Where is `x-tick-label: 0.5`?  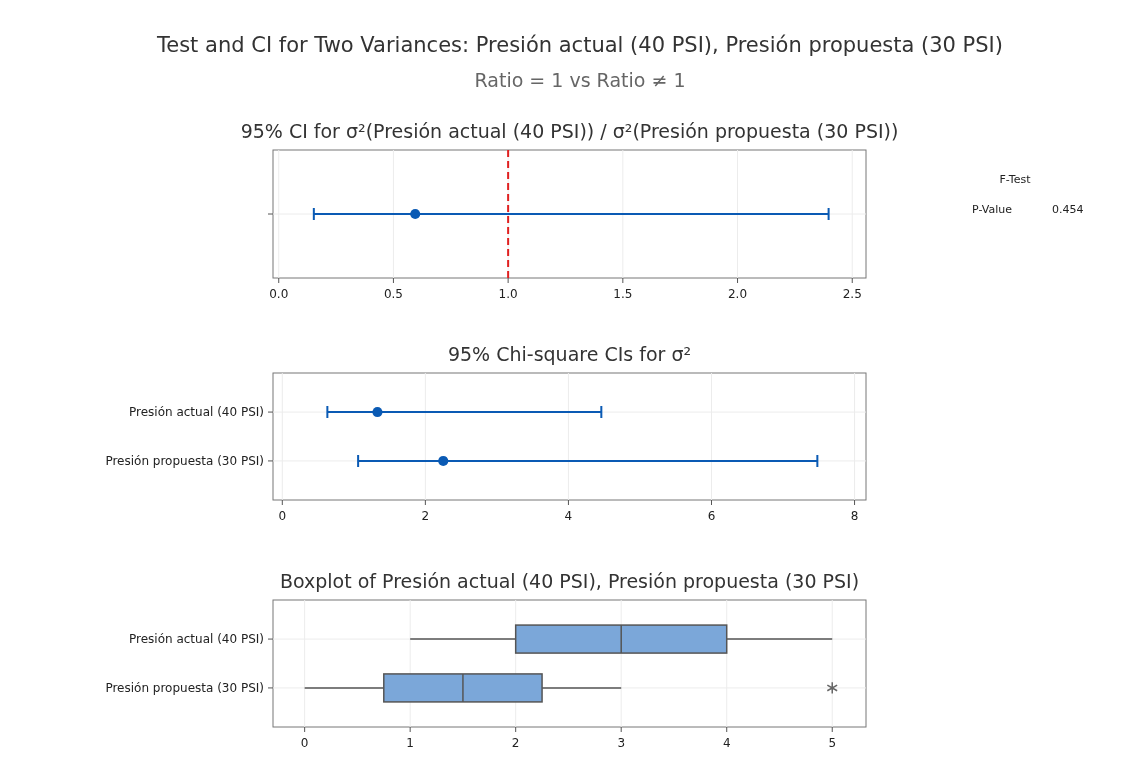
x-tick-label: 0.5 is located at coordinates (393, 294).